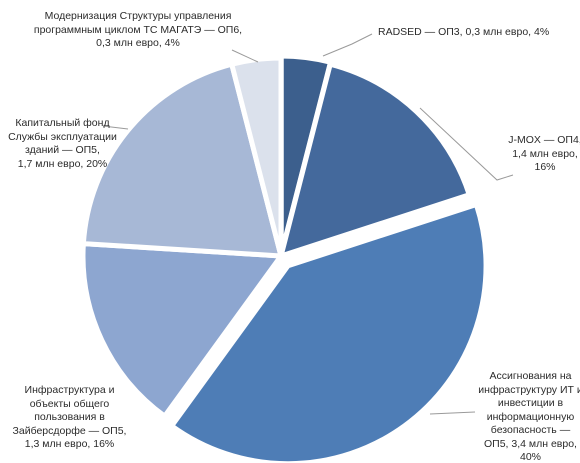  Describe the element at coordinates (464, 32) in the screenshot. I see `slice-label-radsed: RADSED — ОП3, 0,3 млн евро, 4%` at that location.